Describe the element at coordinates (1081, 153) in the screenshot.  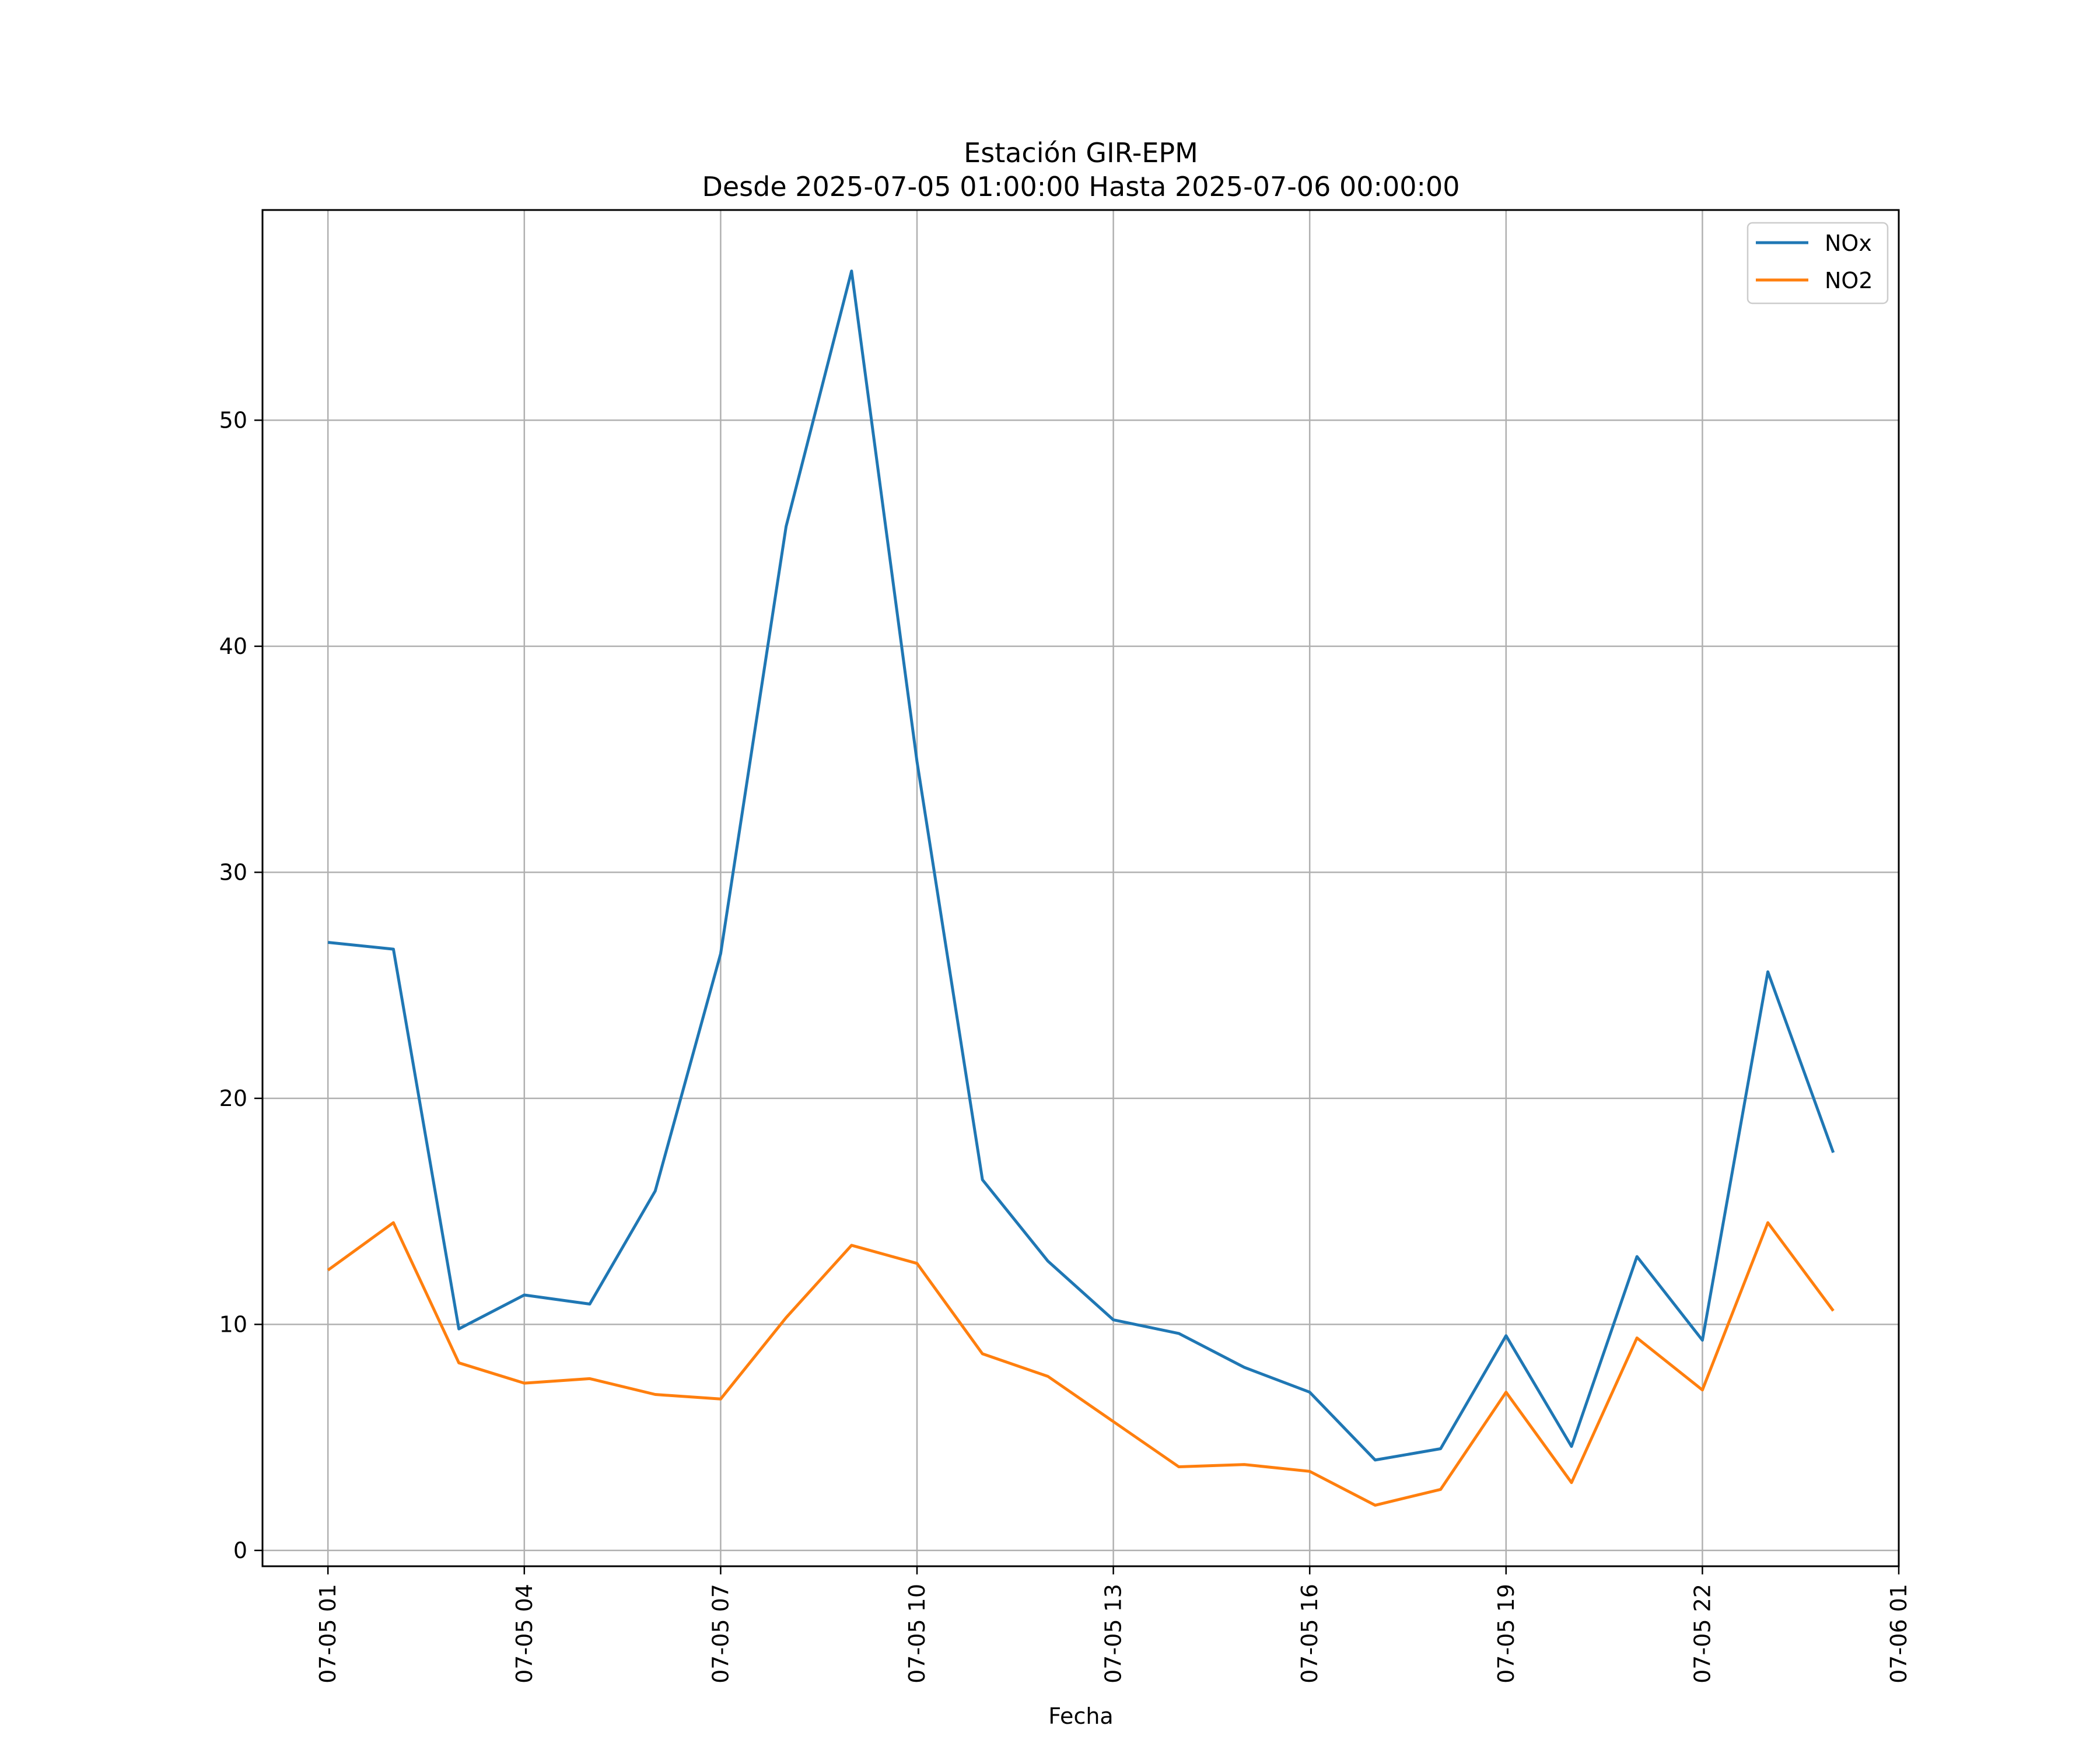
I see `chart-title: Estación GIR-EPM` at that location.